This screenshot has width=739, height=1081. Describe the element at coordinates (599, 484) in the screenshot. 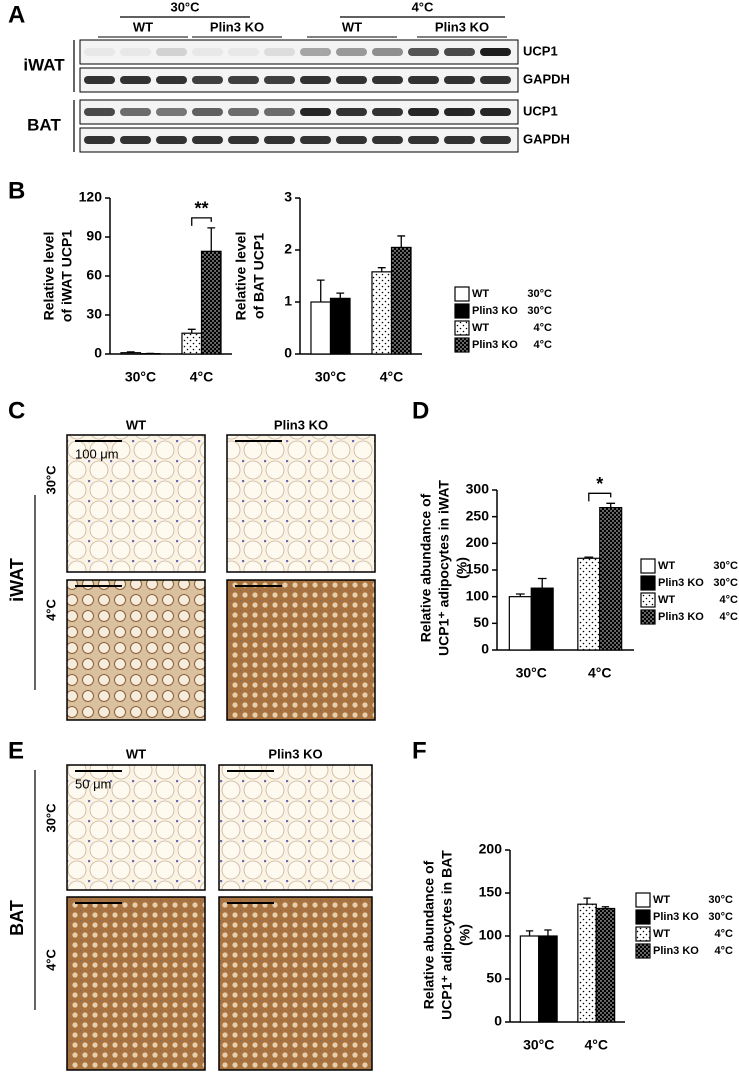

I see `significance-label: *` at that location.